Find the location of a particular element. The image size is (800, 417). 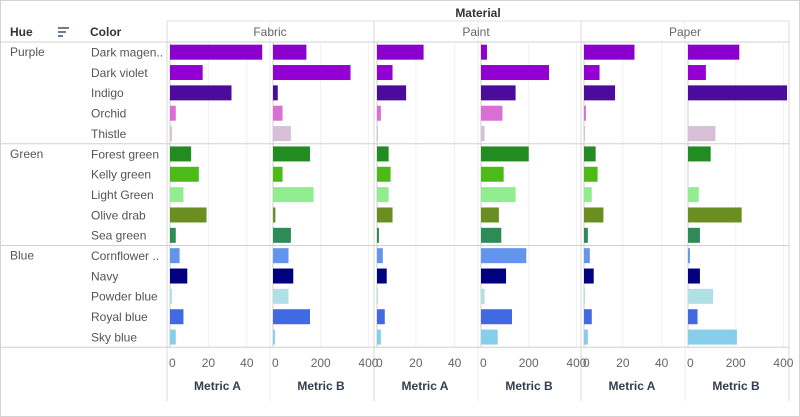

color-label: Indigo is located at coordinates (107, 93).